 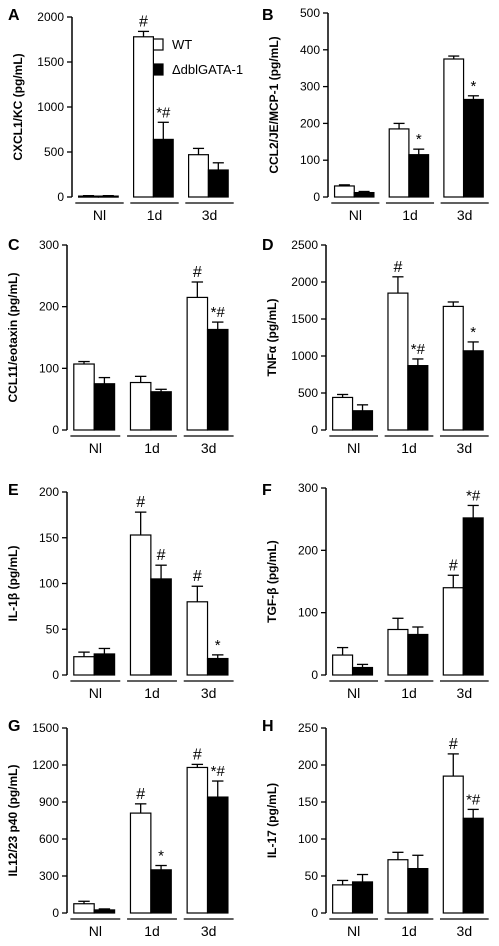 I want to click on y-tick-label: 200, so click(x=49, y=307).